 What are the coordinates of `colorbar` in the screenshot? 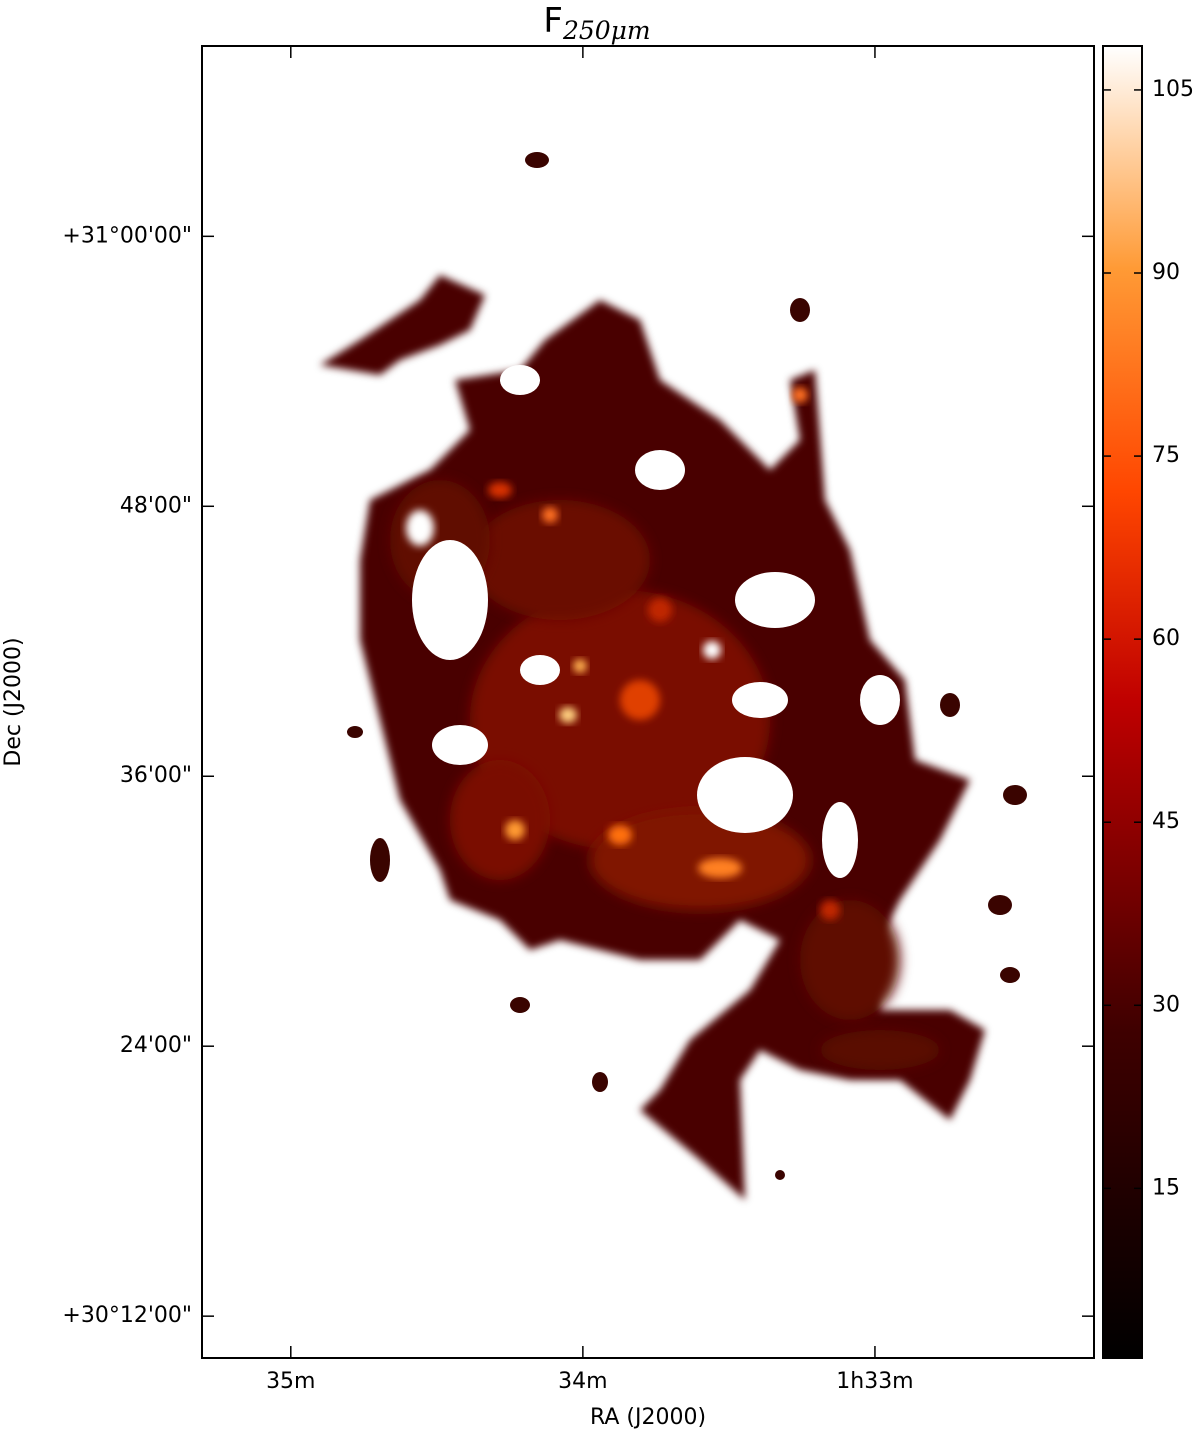 It's located at (1122, 702).